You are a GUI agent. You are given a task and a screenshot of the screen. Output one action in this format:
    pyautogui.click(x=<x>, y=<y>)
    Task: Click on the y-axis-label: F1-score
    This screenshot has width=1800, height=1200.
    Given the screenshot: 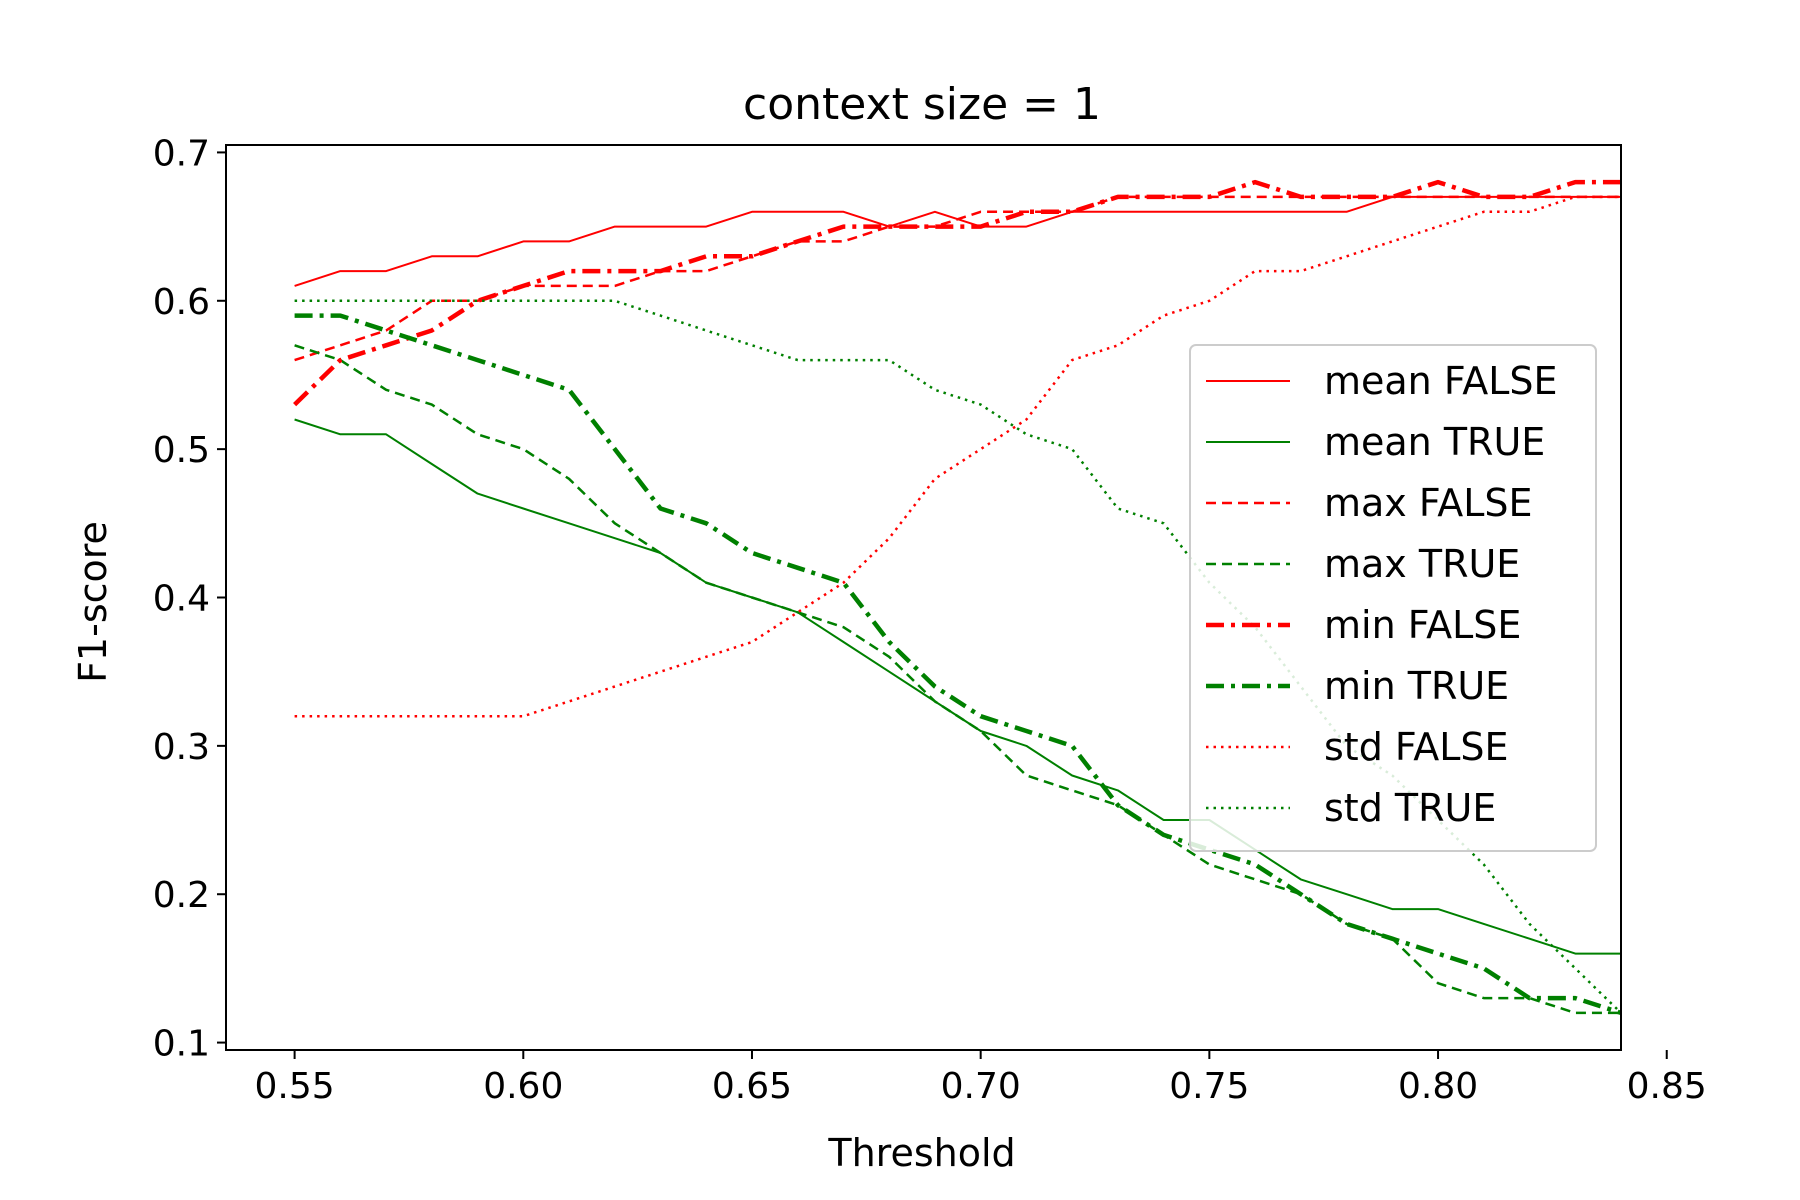 What is the action you would take?
    pyautogui.click(x=93, y=602)
    